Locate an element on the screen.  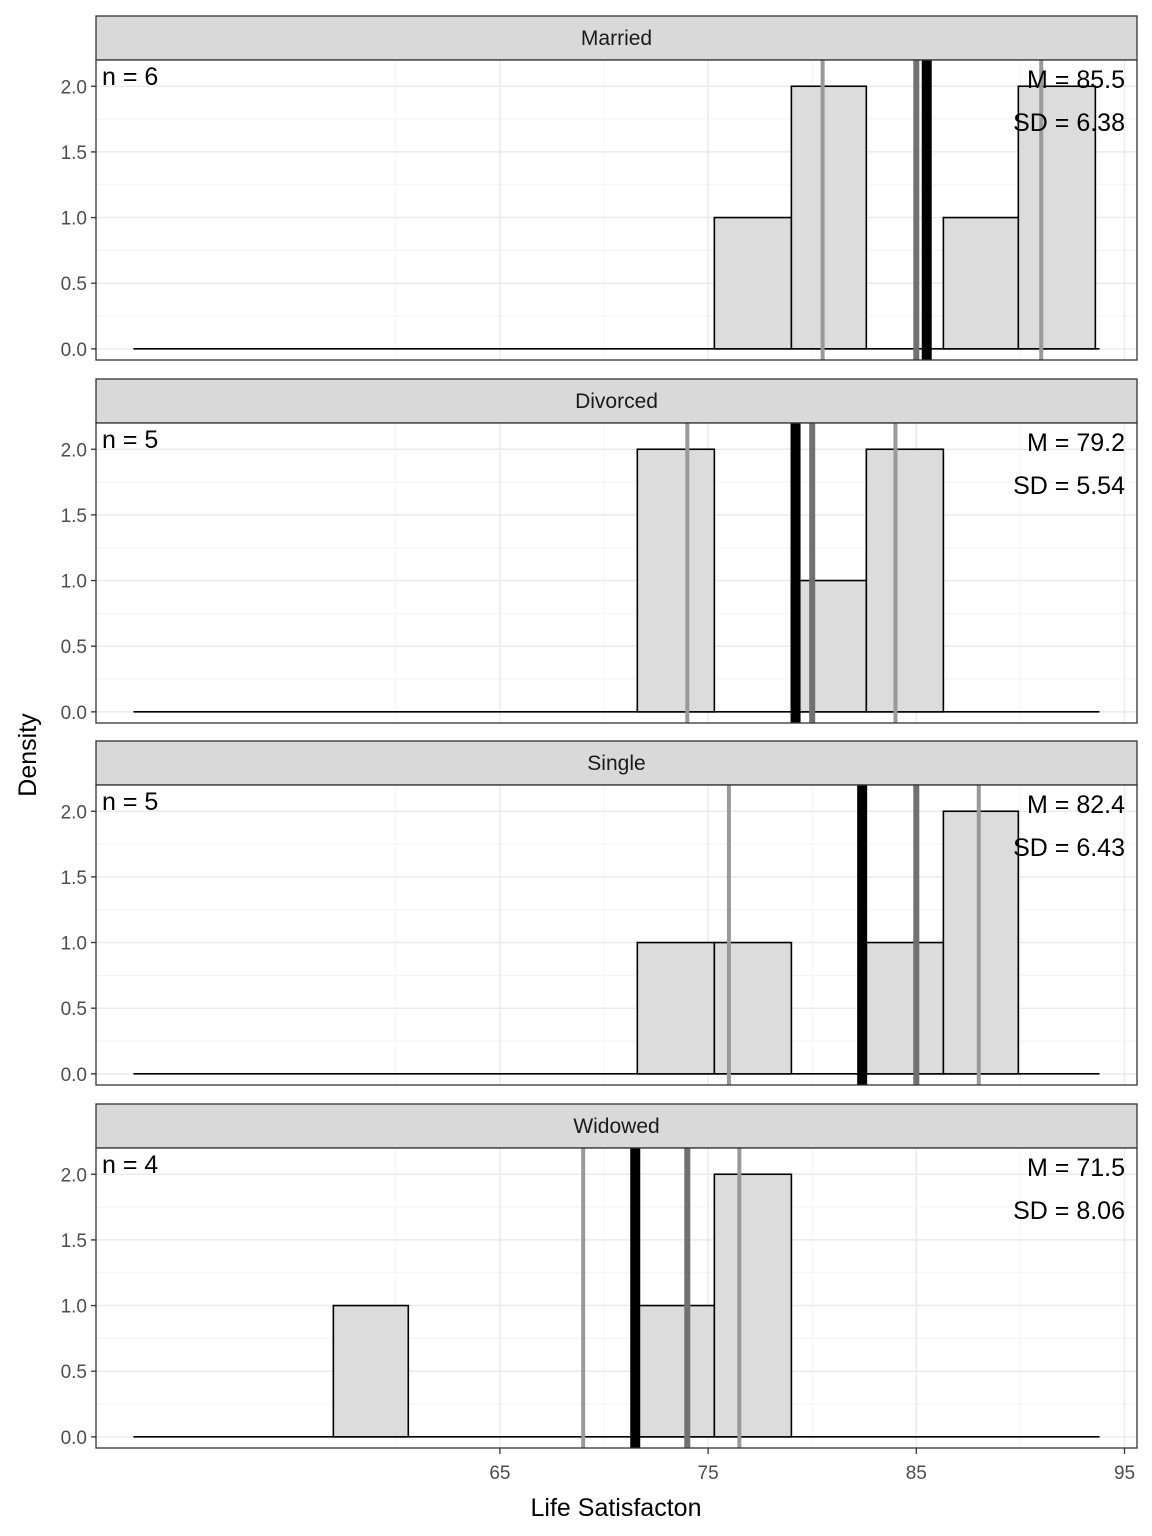
x-tick-label: 75 is located at coordinates (708, 1473).